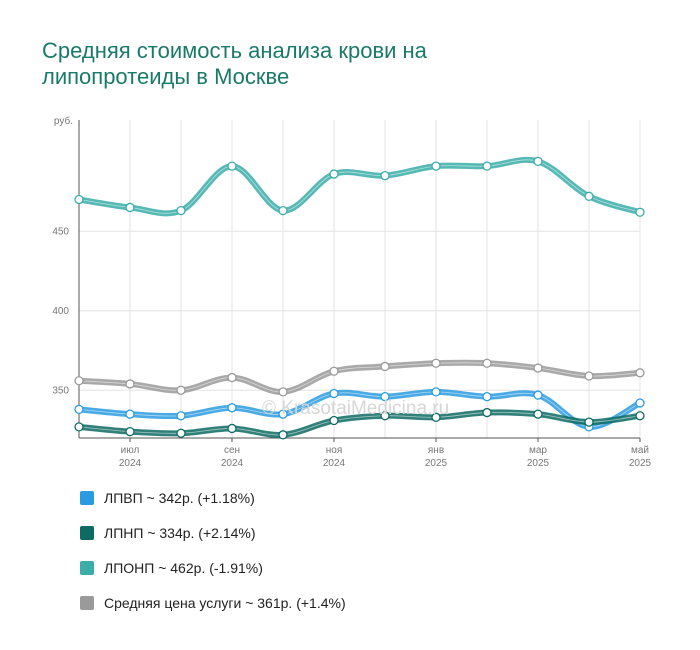 This screenshot has width=700, height=650. What do you see at coordinates (183, 568) in the screenshot?
I see `legend-label-lponp: ЛПОНП ~ 462р. (-1.91%)` at bounding box center [183, 568].